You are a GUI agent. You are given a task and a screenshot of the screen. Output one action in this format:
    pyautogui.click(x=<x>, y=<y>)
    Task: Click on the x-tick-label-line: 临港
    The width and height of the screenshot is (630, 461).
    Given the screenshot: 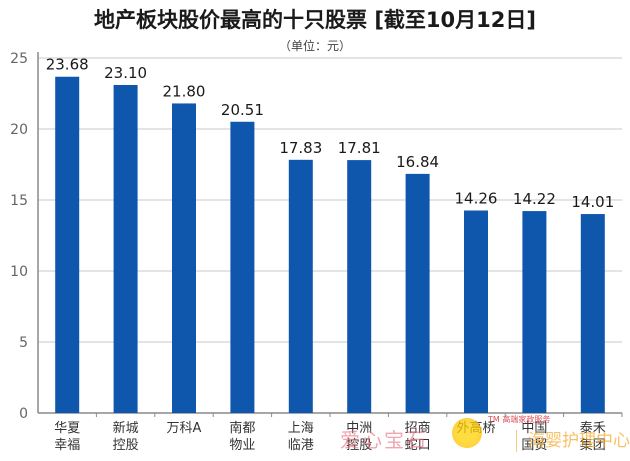 What is the action you would take?
    pyautogui.click(x=301, y=445)
    